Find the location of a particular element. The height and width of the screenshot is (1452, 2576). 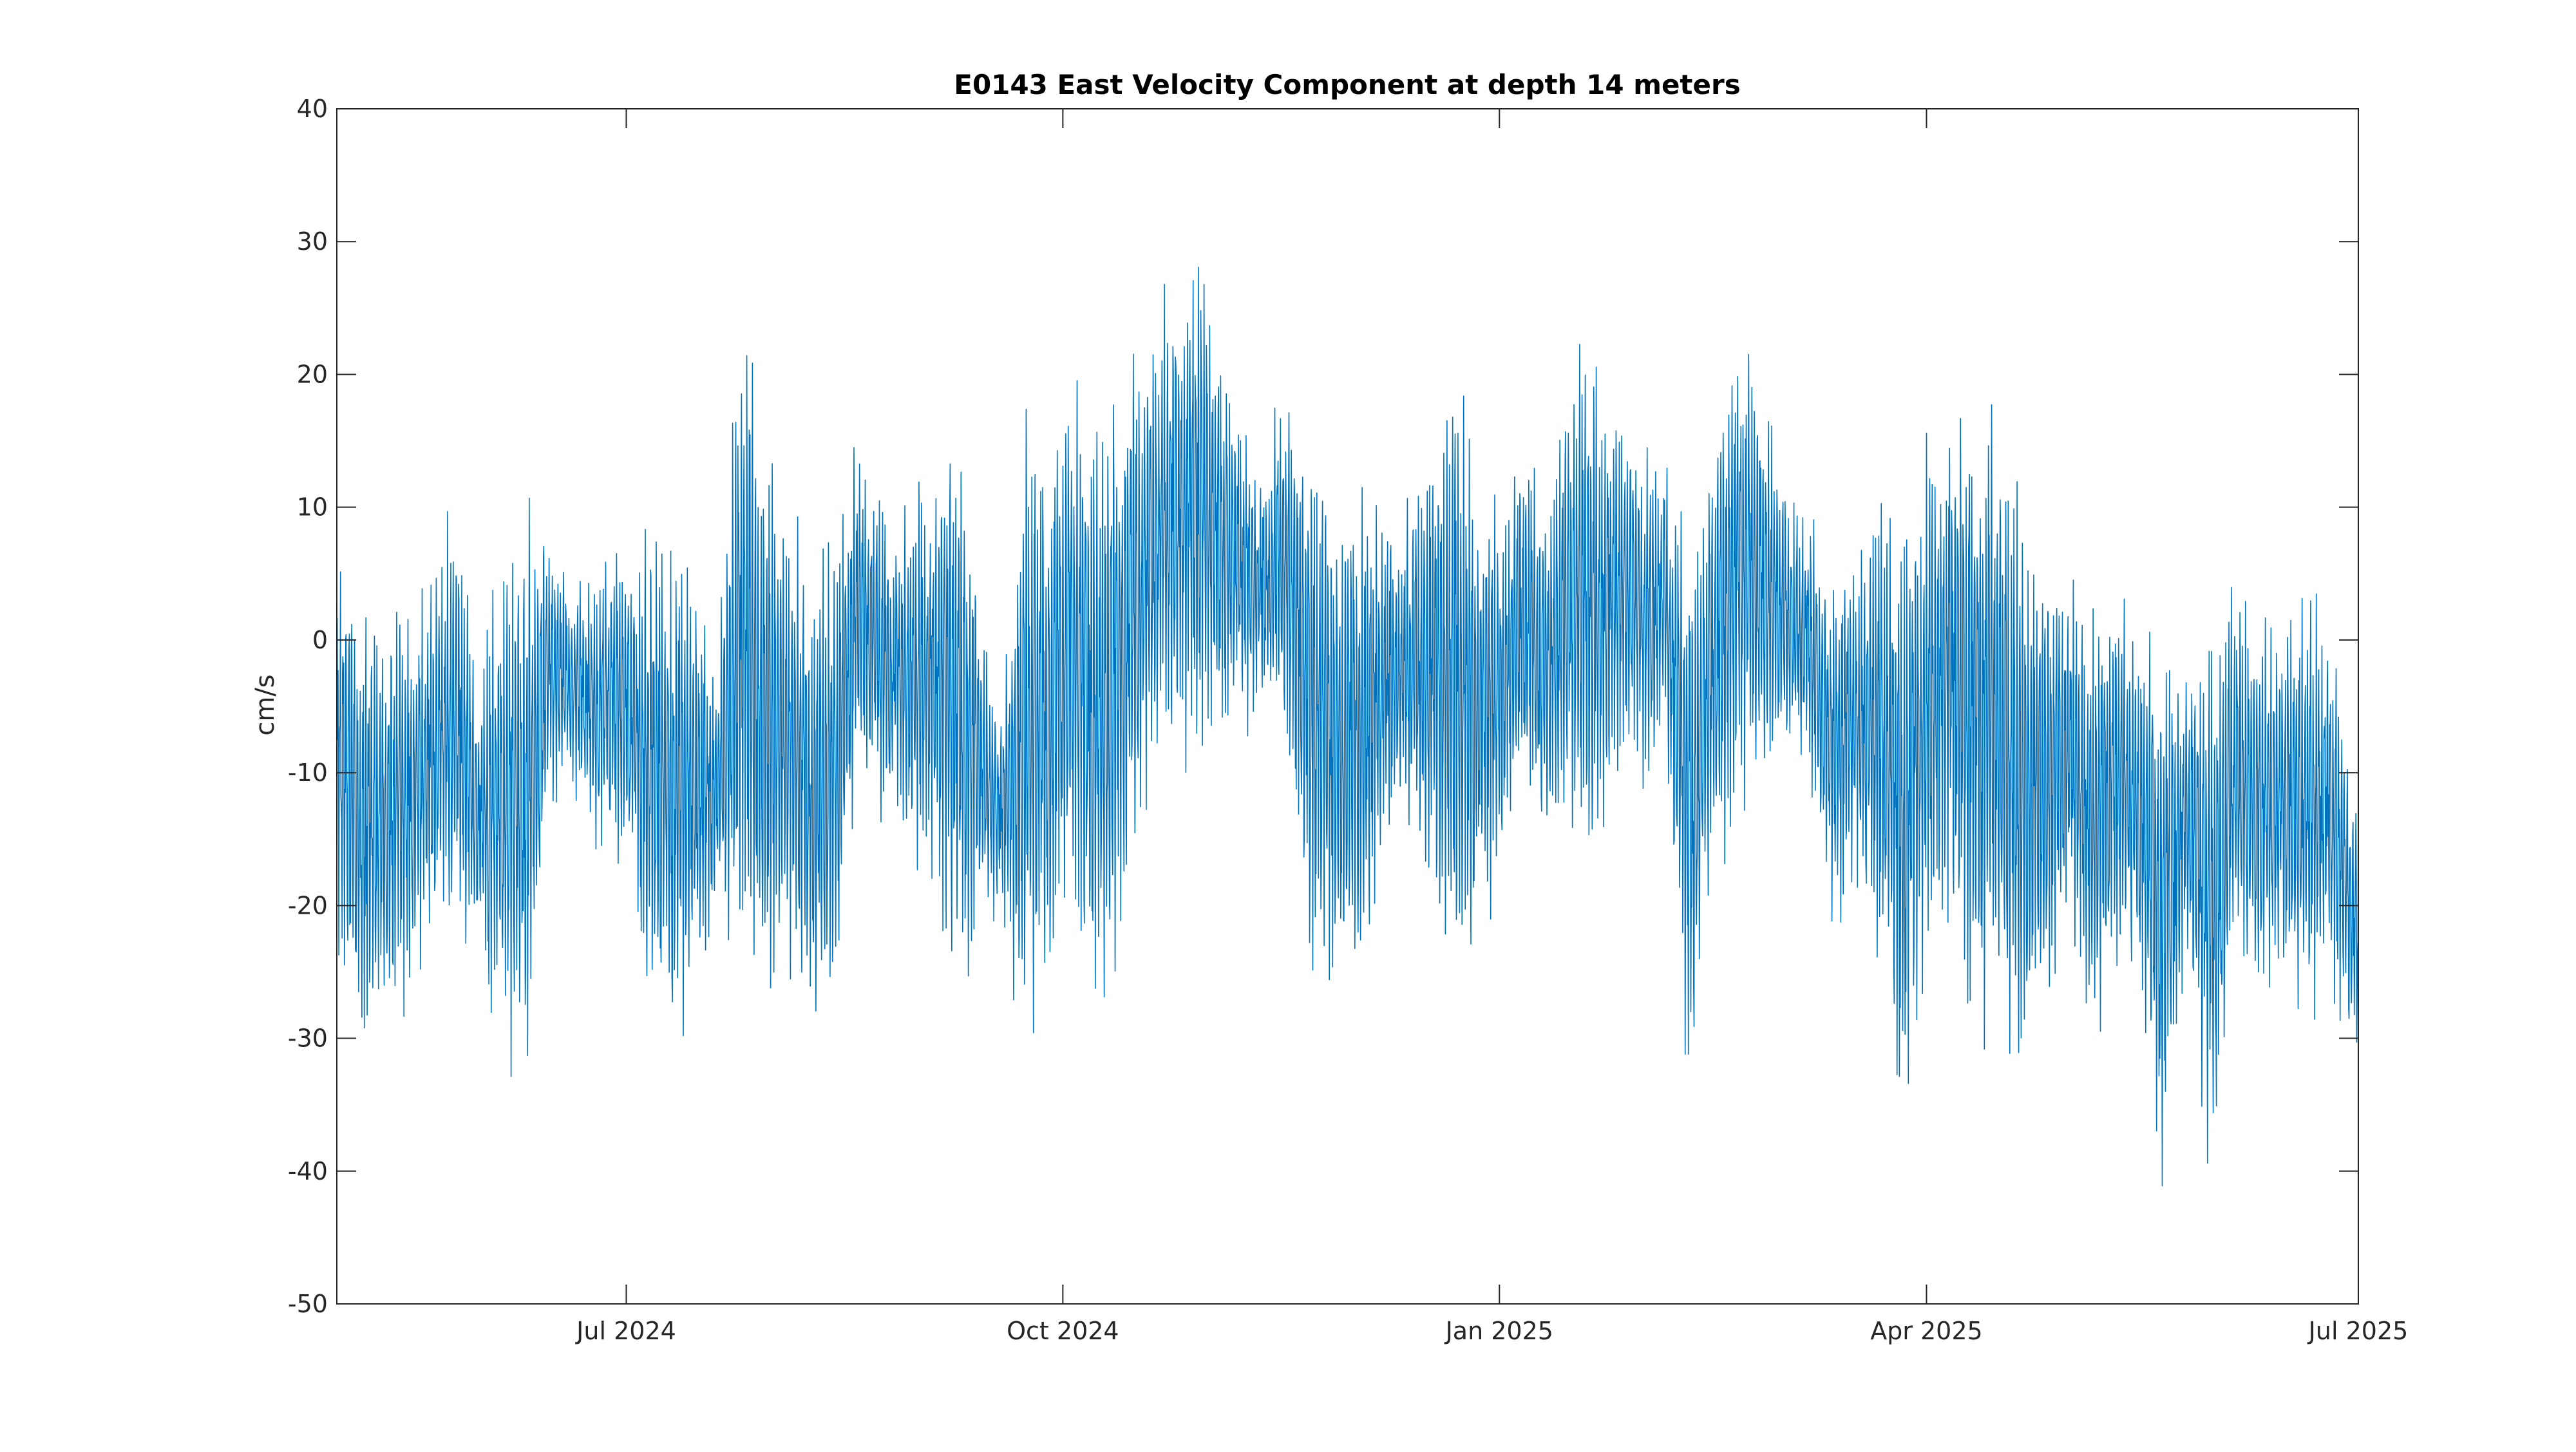

y-tick-label: 30 is located at coordinates (312, 241).